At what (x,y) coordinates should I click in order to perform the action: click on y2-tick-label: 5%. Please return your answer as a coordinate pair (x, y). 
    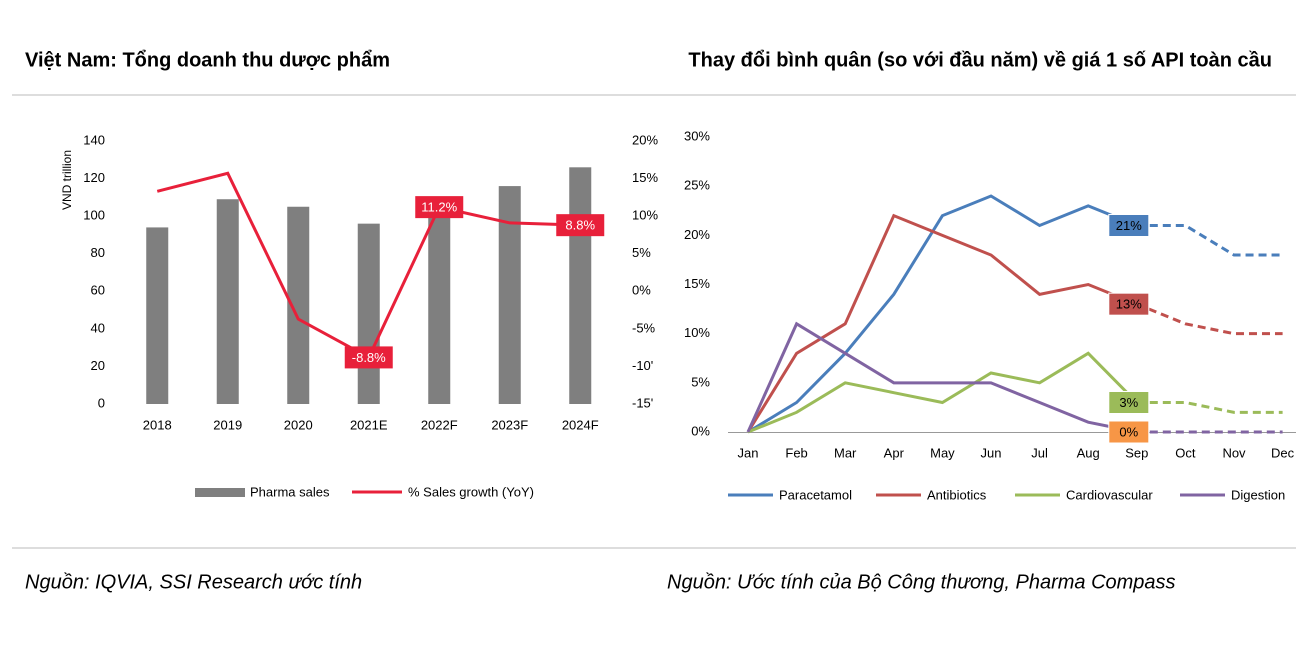
    Looking at the image, I should click on (641, 252).